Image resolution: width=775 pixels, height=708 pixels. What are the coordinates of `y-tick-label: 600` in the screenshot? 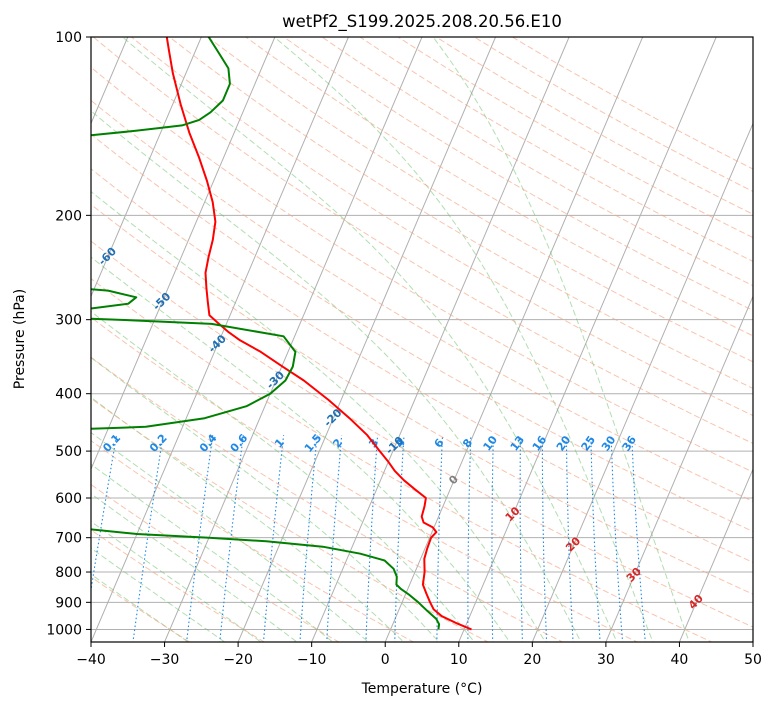 It's located at (68, 499).